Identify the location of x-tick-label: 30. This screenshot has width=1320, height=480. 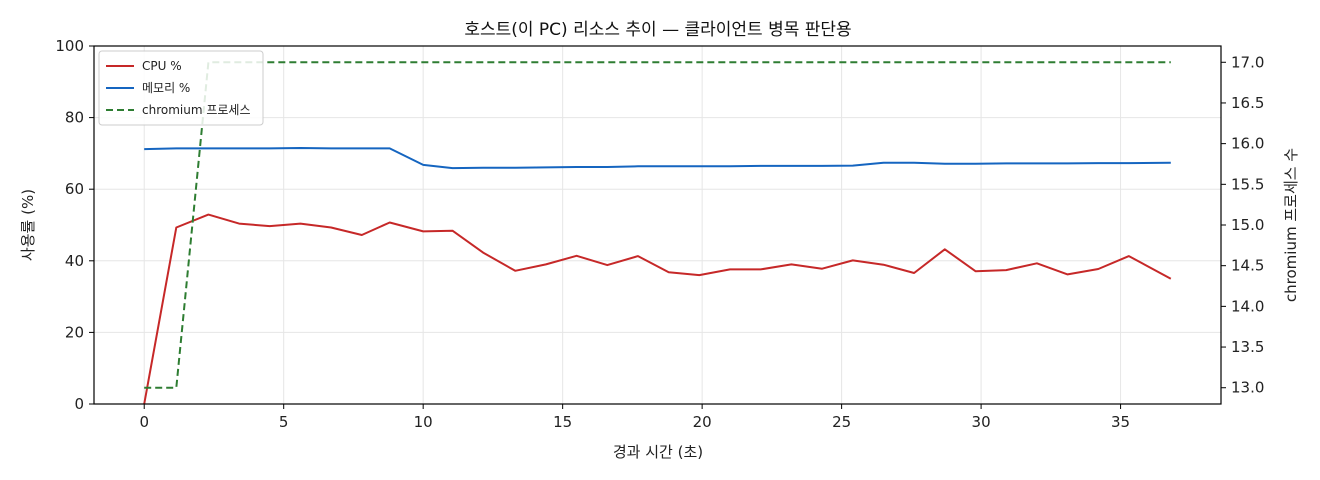
(981, 422).